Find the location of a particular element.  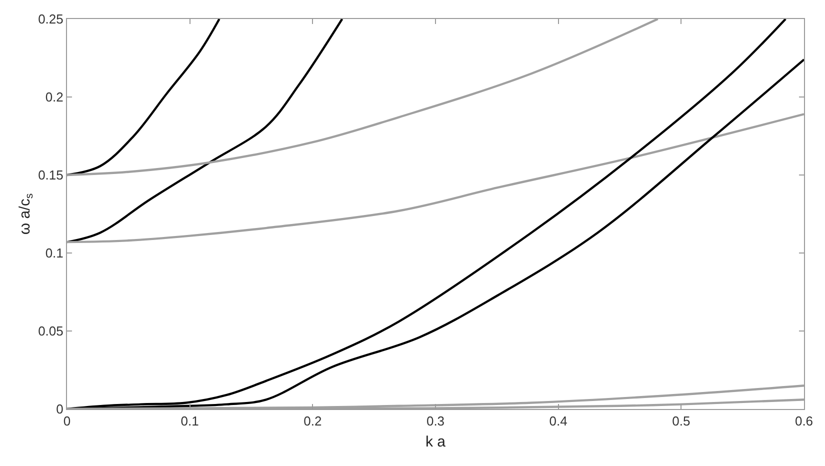

y-tick-label: 0.15 is located at coordinates (51, 175).